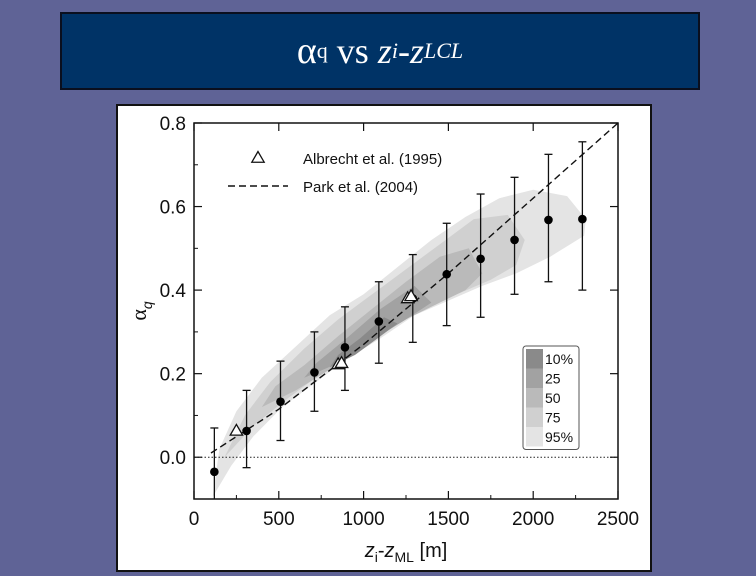  I want to click on y-axis-label: αq, so click(140, 311).